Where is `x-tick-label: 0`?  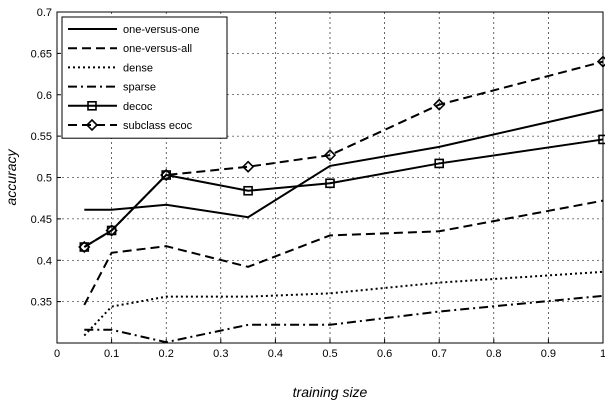 x-tick-label: 0 is located at coordinates (57, 354).